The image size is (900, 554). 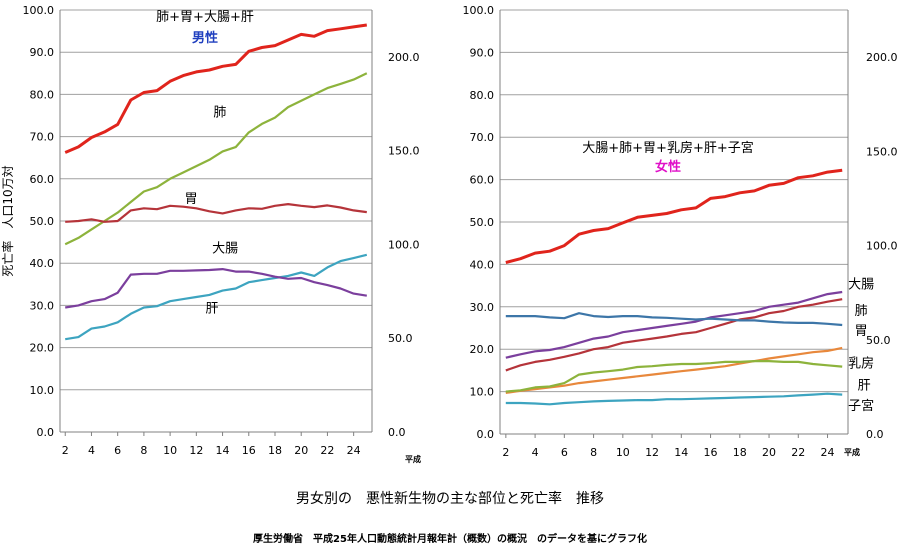 What do you see at coordinates (7, 220) in the screenshot?
I see `y-axis-label: 死亡率 人口10万対` at bounding box center [7, 220].